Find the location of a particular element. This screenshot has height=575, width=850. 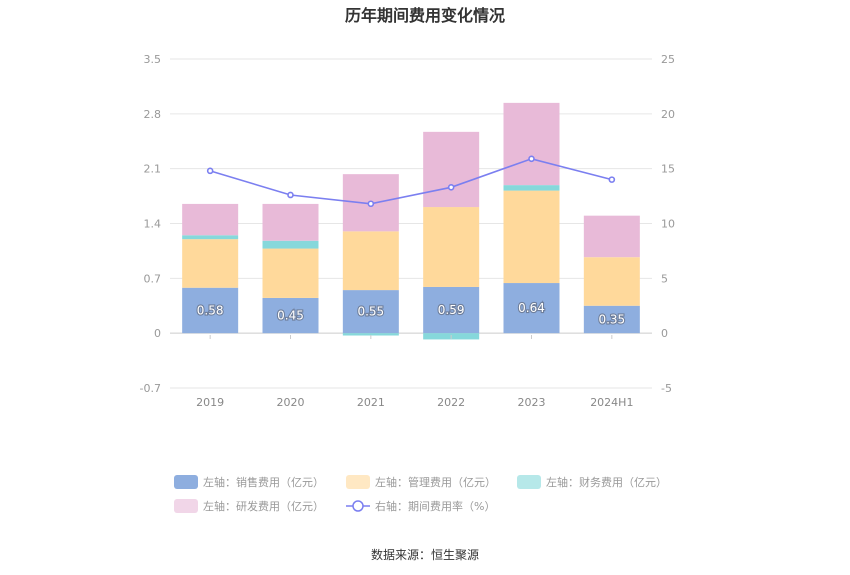

bar-data-label: 0.58 is located at coordinates (210, 310).